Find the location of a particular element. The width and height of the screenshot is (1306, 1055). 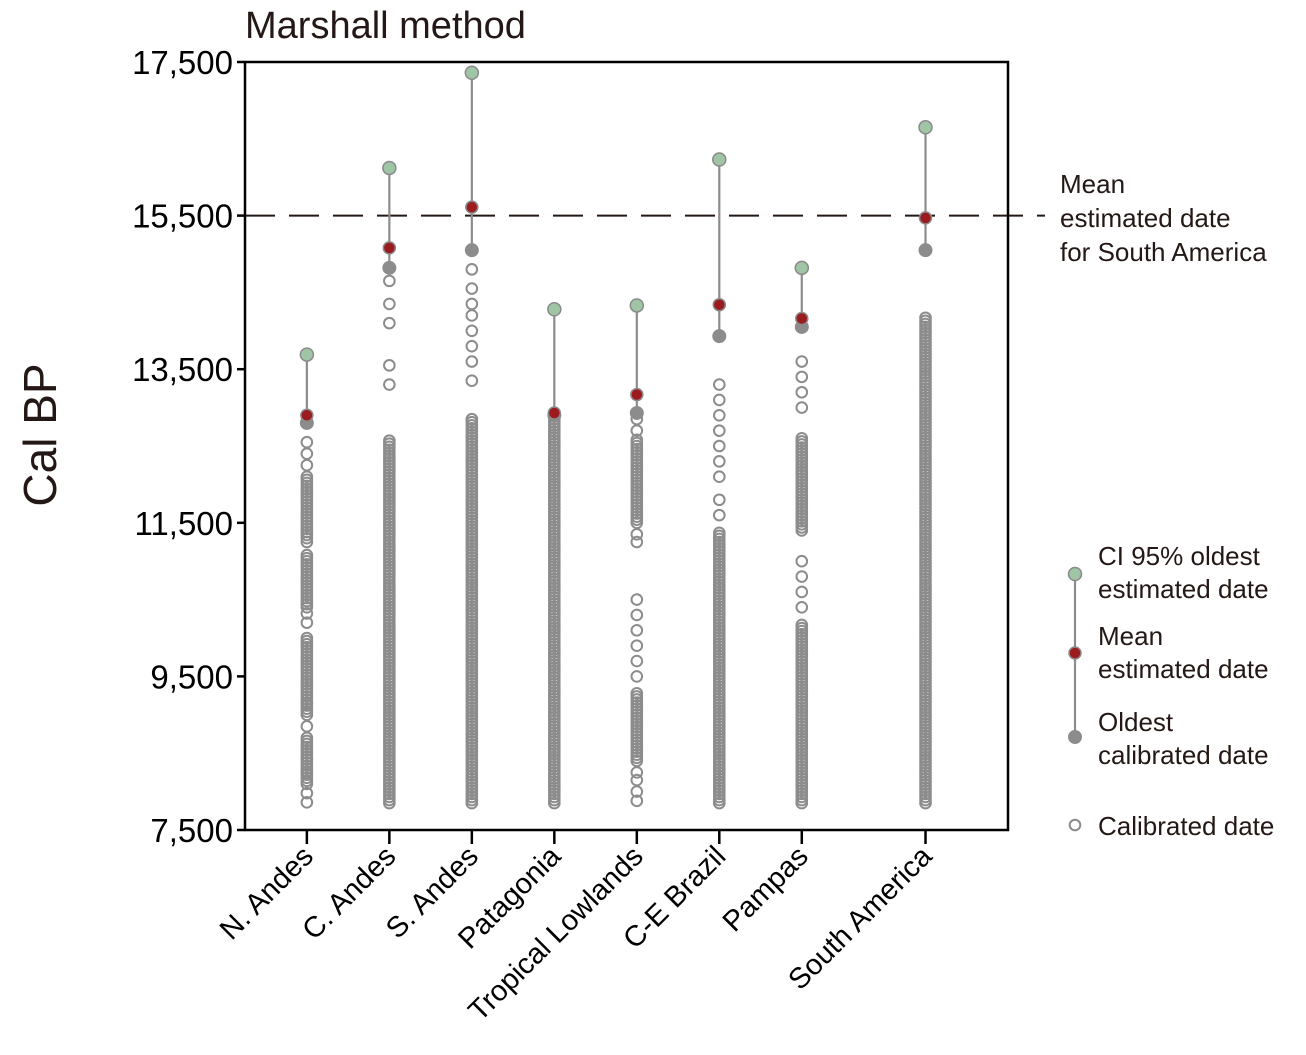

legend-label: CI 95% oldest is located at coordinates (1179, 556).